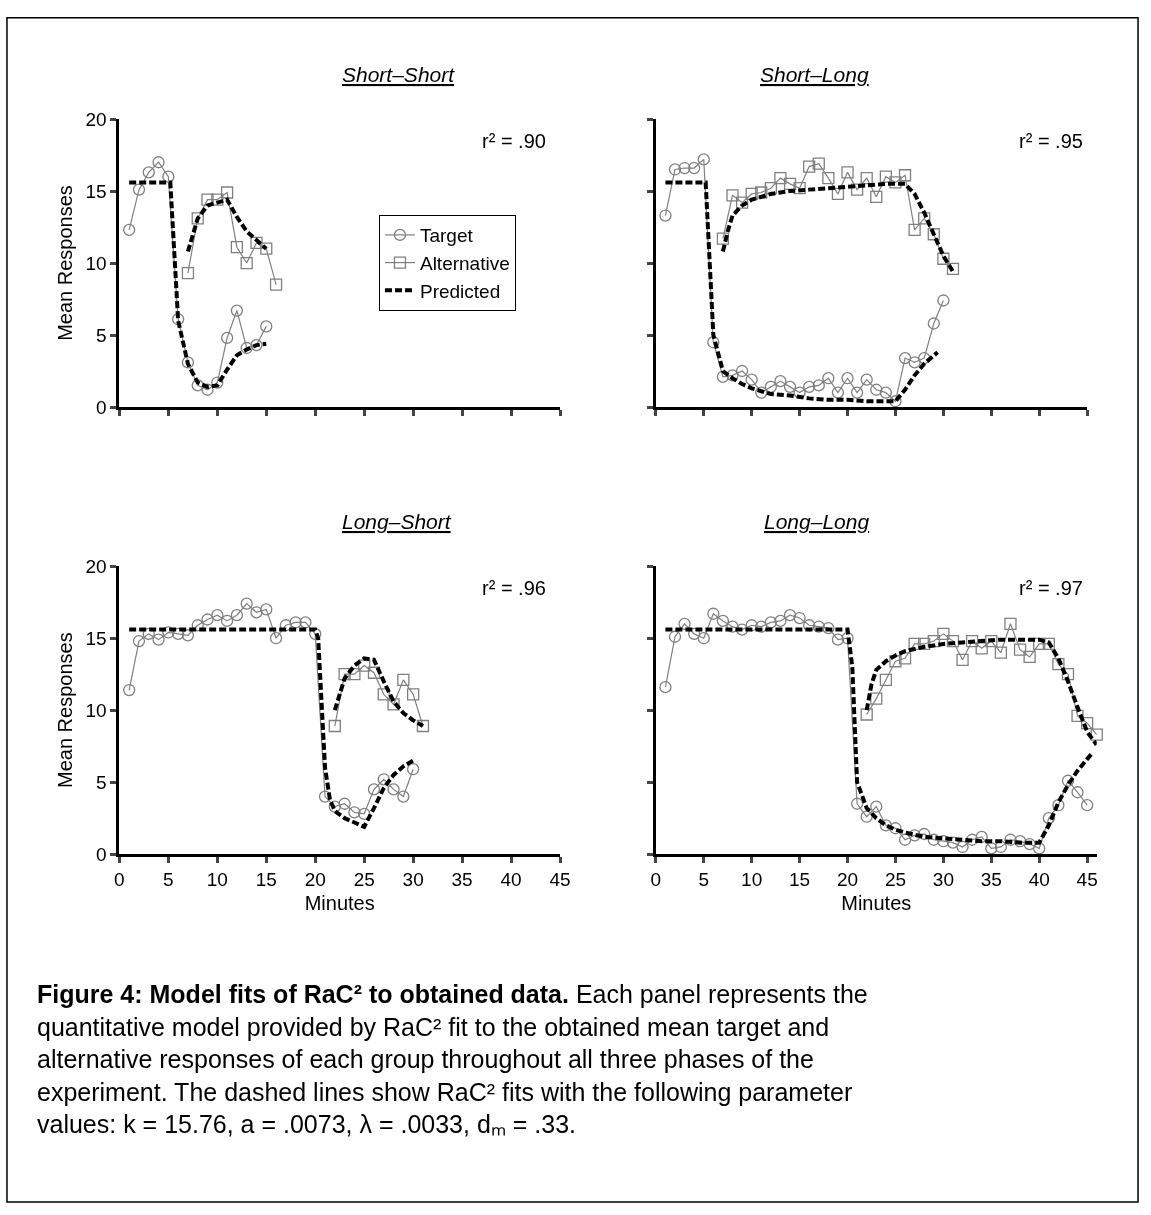 The width and height of the screenshot is (1151, 1215). I want to click on chart-title: Long–Long, so click(817, 521).